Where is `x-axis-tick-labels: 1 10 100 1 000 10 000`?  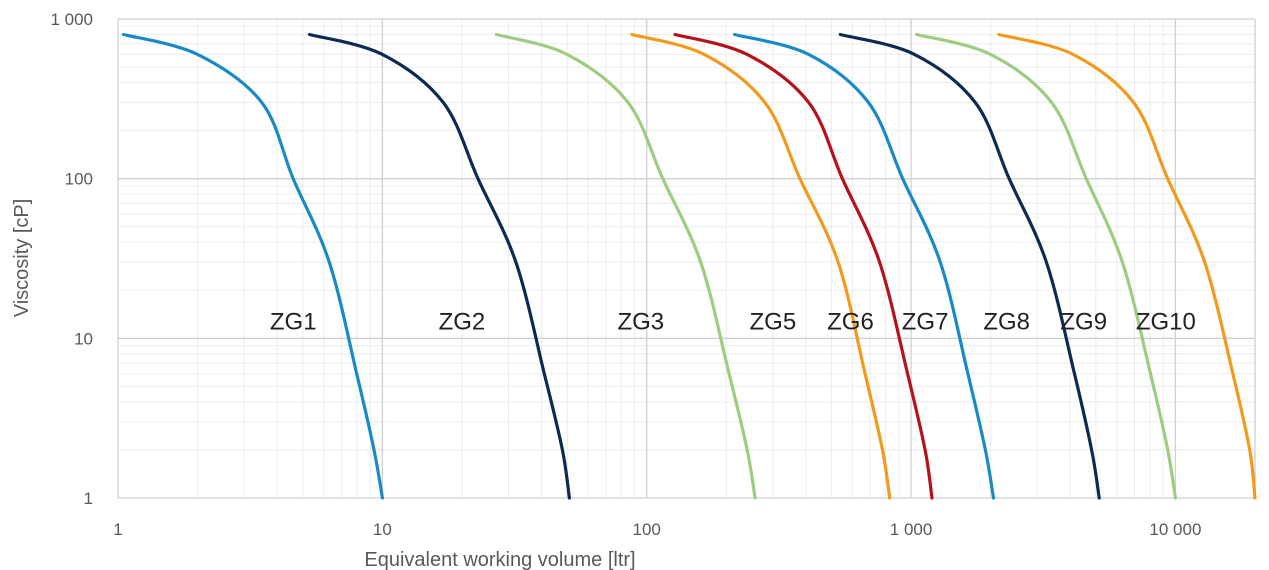
x-axis-tick-labels: 1 10 100 1 000 10 000 is located at coordinates (657, 529).